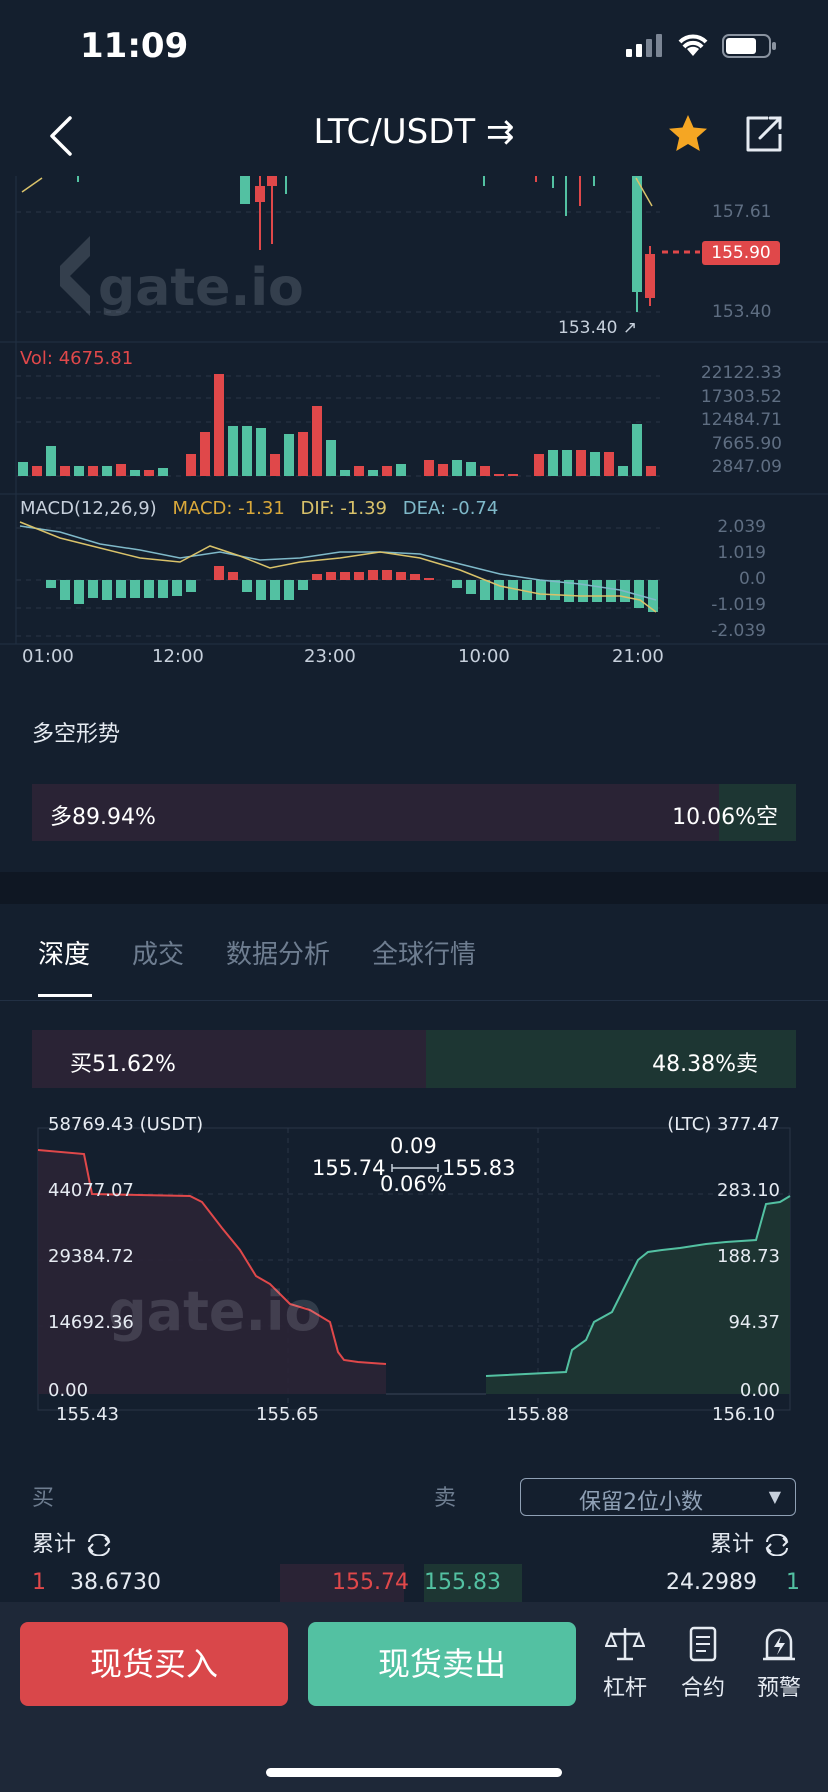 The width and height of the screenshot is (828, 1792). What do you see at coordinates (746, 467) in the screenshot?
I see `volume-axis-label: 2847.09` at bounding box center [746, 467].